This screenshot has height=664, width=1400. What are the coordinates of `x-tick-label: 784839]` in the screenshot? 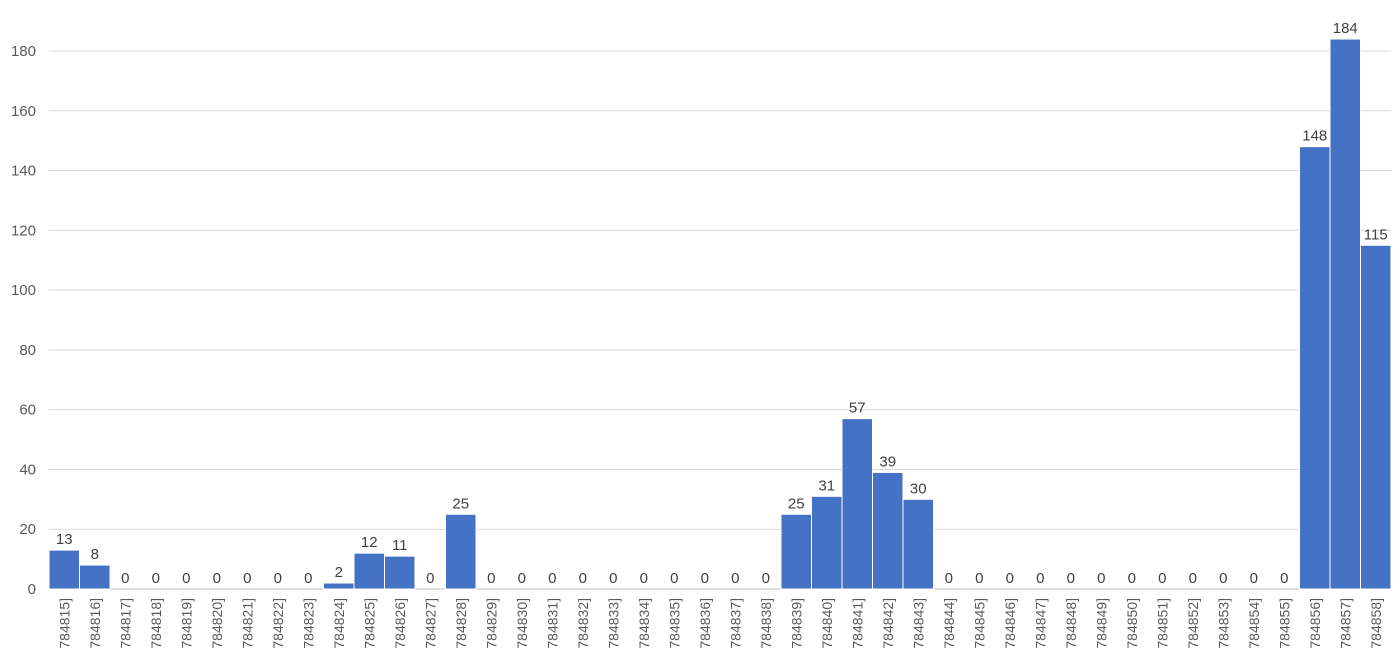 It's located at (796, 623).